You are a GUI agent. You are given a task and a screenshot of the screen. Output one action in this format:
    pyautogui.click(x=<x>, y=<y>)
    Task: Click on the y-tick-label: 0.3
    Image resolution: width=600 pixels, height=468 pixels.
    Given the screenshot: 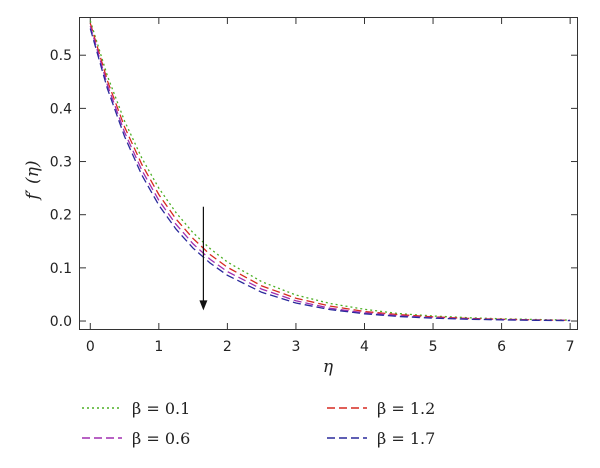 What is the action you would take?
    pyautogui.click(x=61, y=163)
    